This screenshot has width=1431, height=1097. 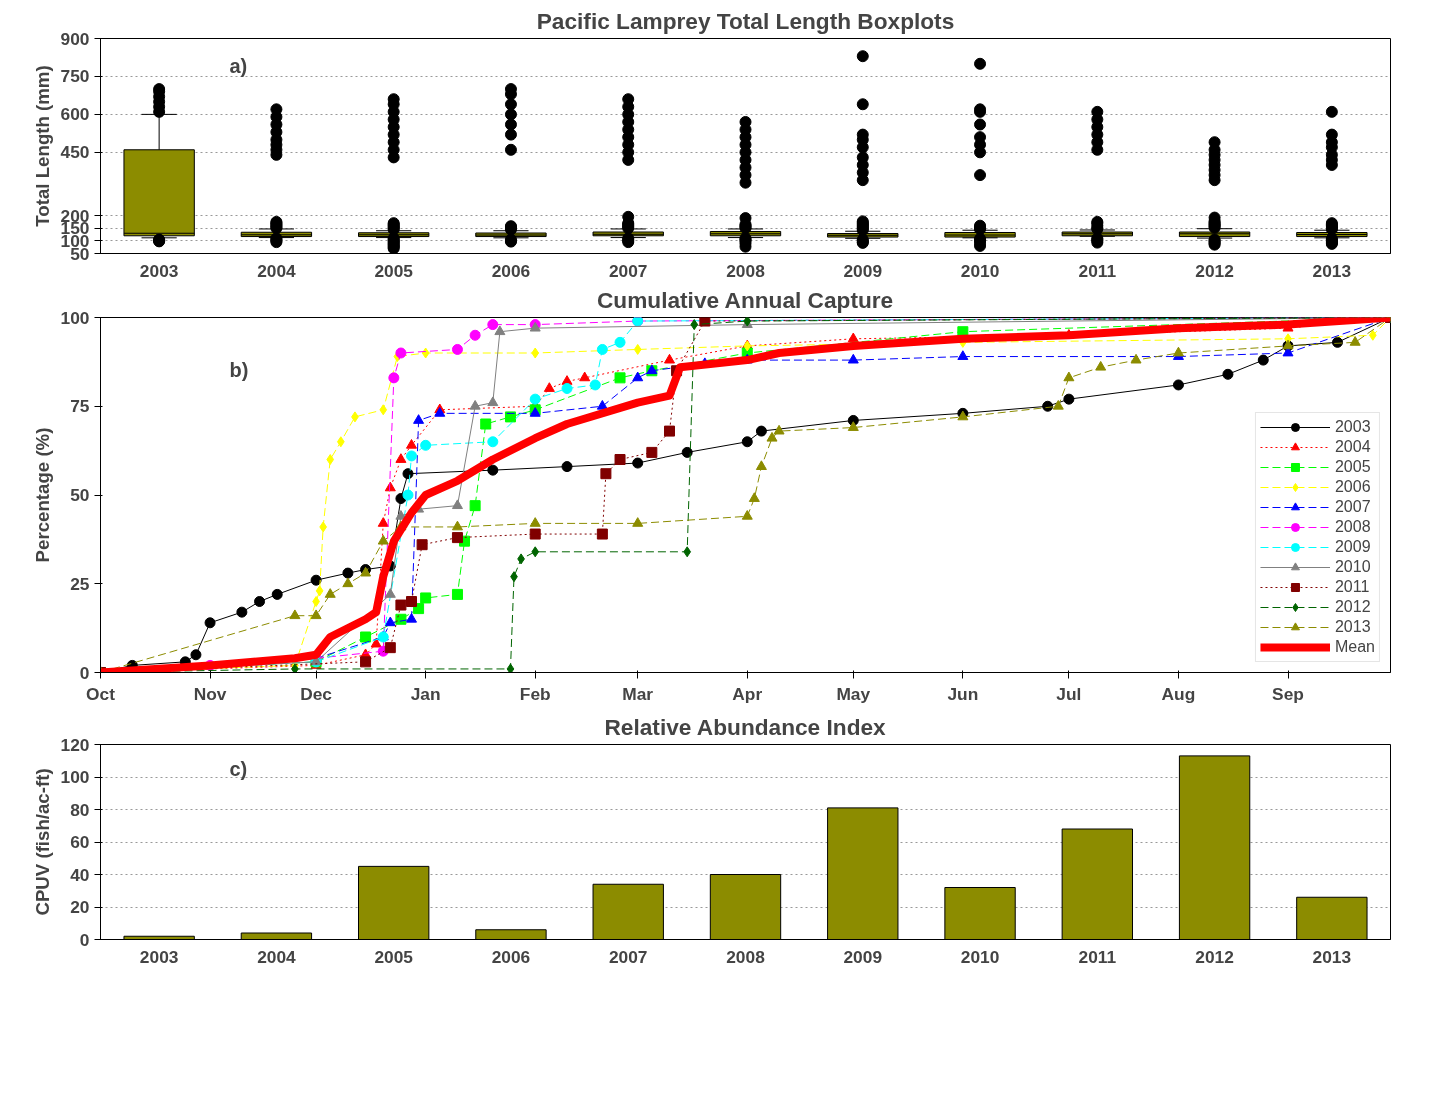 I want to click on x-tick-label: Oct, so click(x=101, y=693).